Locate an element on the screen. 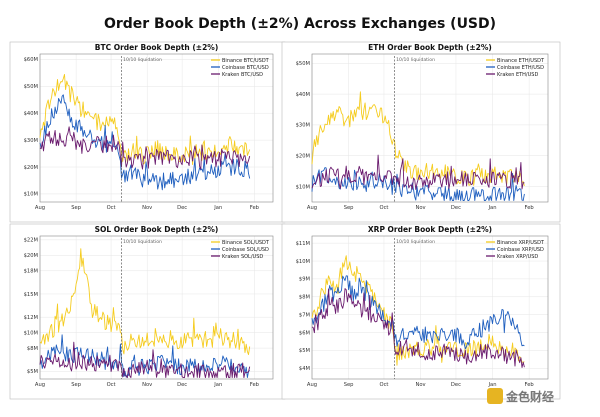 The width and height of the screenshot is (600, 417). legend-entry-binance: Binance XRP/USDT is located at coordinates (521, 243).